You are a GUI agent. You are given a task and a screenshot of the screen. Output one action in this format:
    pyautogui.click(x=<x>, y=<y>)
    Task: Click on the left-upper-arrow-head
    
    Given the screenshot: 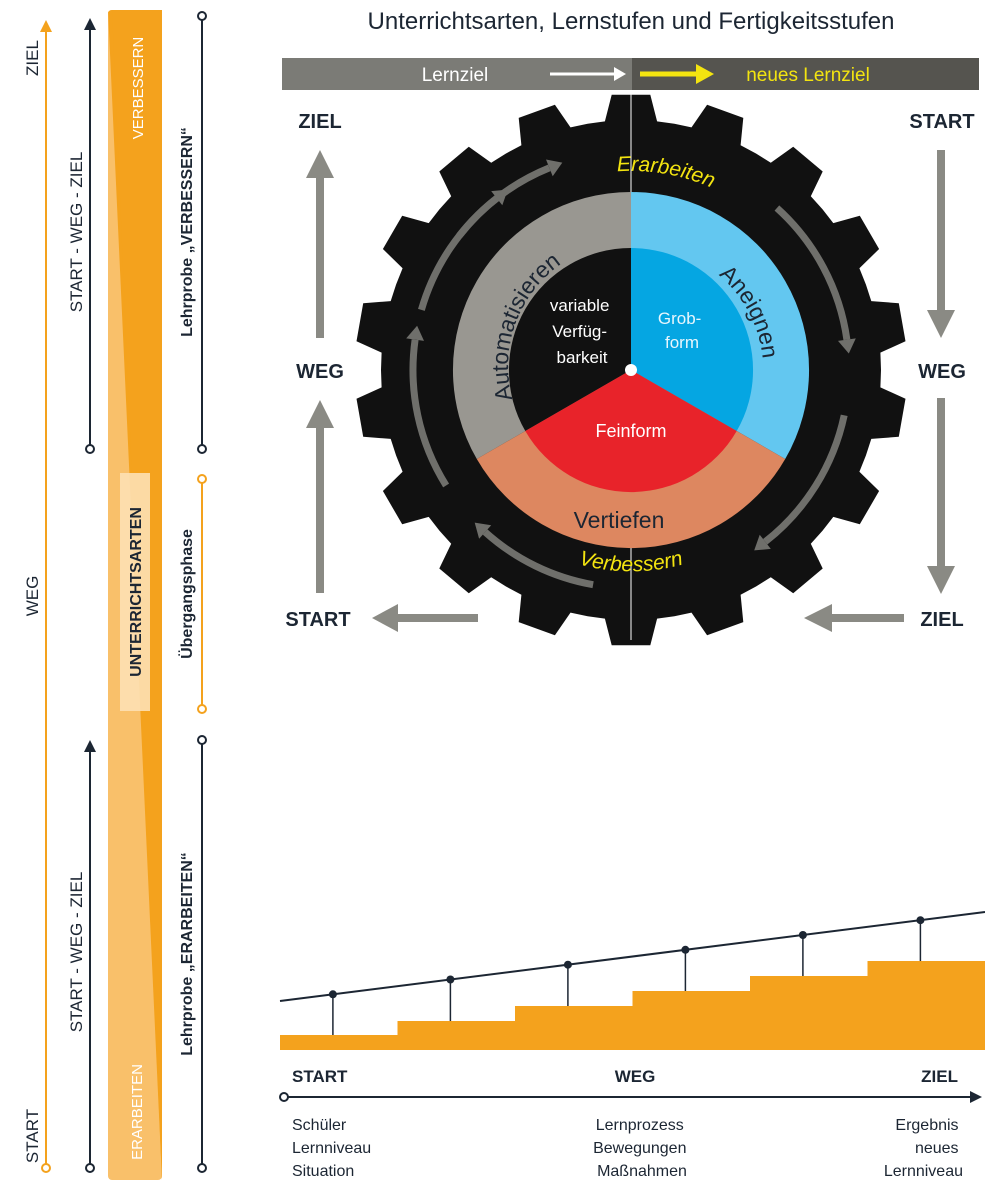 What is the action you would take?
    pyautogui.click(x=320, y=164)
    